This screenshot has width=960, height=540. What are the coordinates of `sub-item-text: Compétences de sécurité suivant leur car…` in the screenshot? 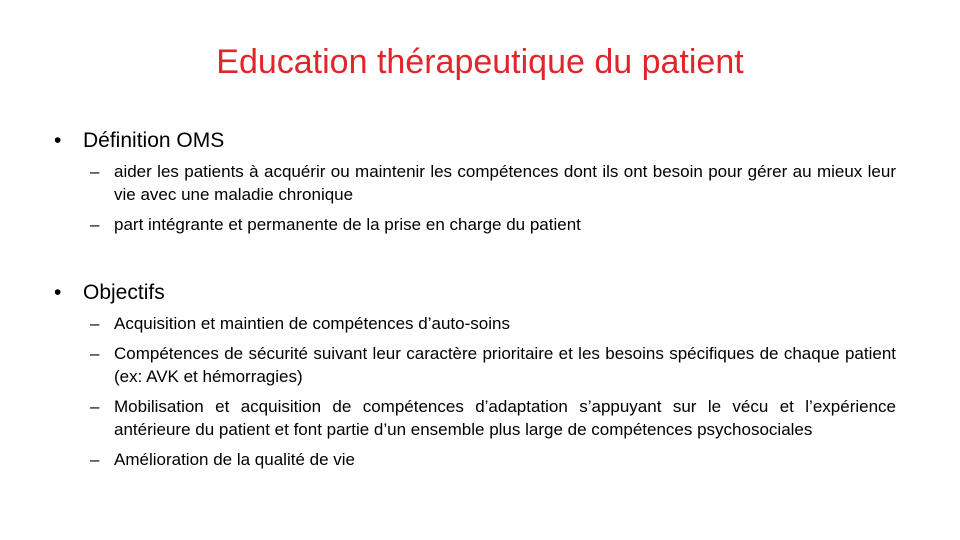 It's located at (505, 365).